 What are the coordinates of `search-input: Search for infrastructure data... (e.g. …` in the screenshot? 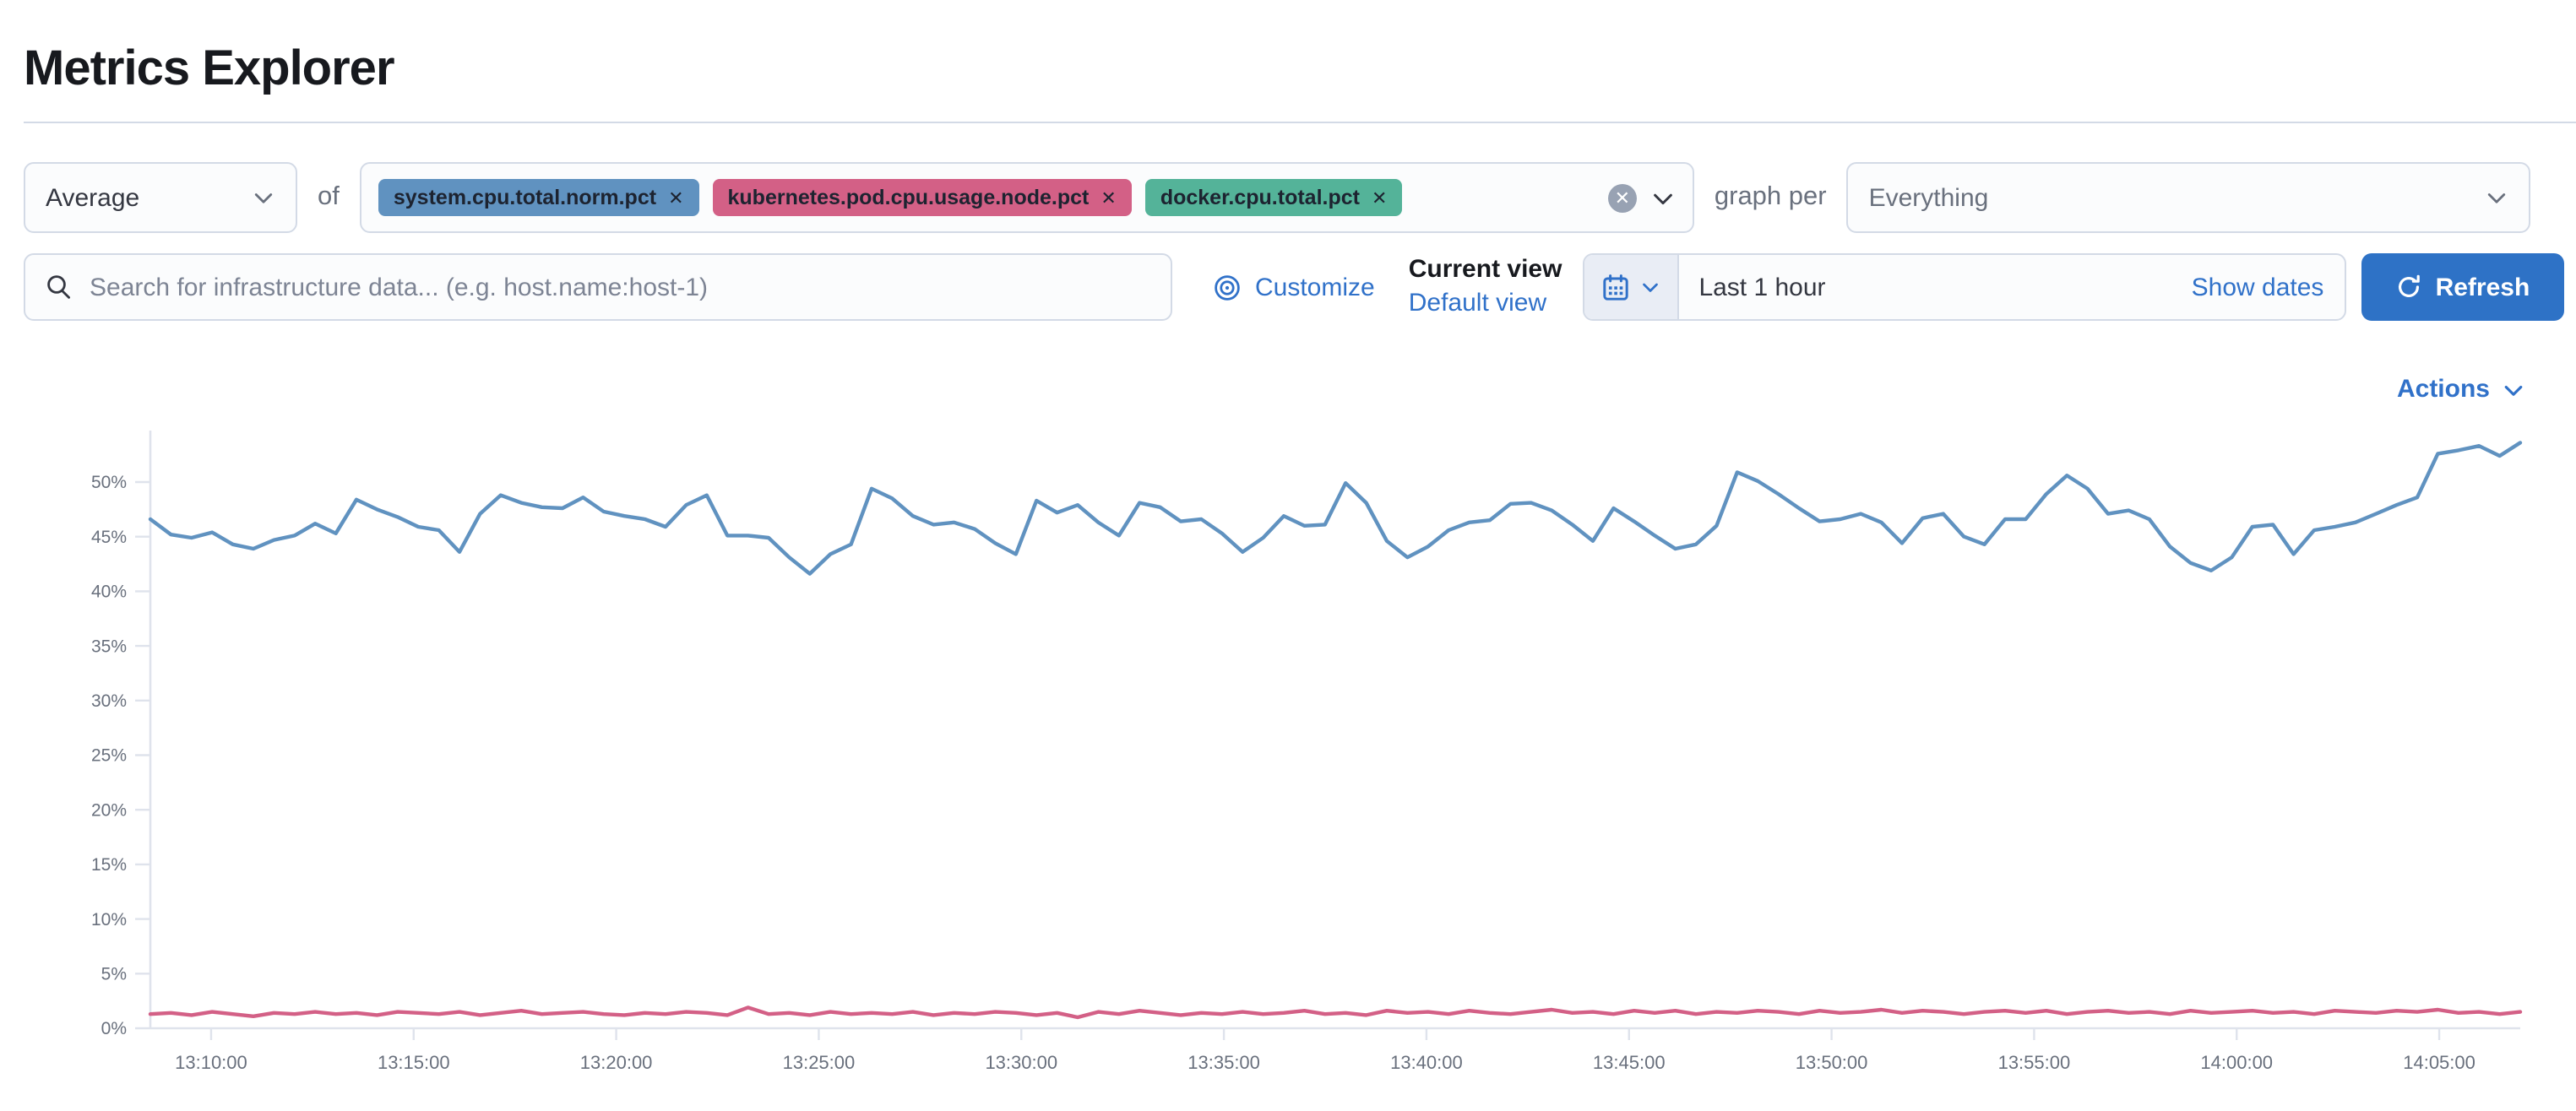 It's located at (598, 287).